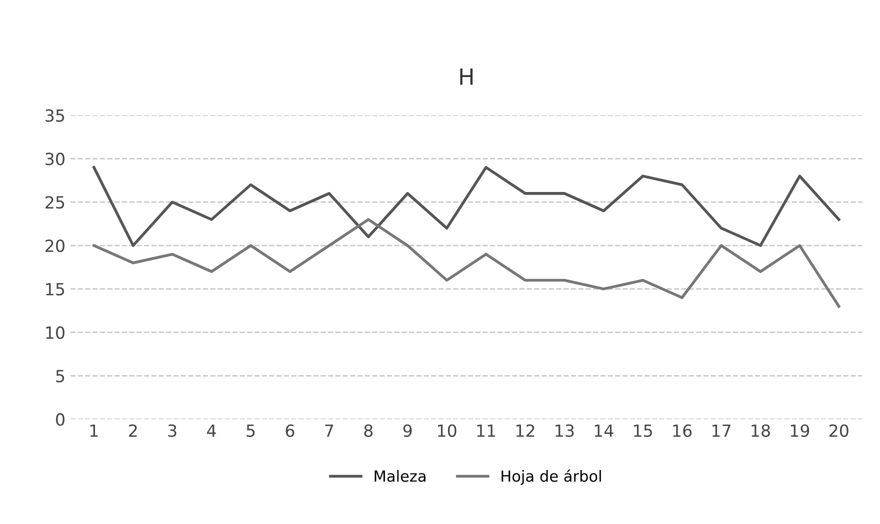 The image size is (880, 524). What do you see at coordinates (400, 476) in the screenshot?
I see `legend-label: Maleza` at bounding box center [400, 476].